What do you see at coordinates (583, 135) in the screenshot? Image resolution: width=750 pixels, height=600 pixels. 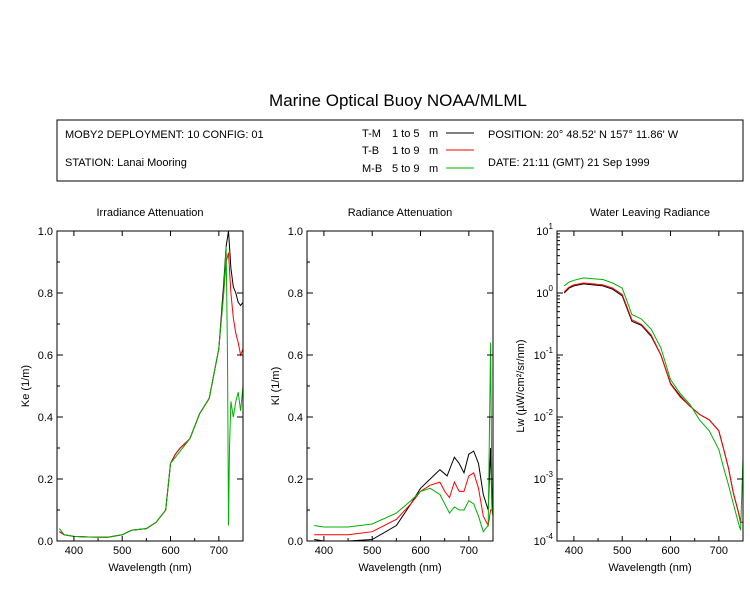 I see `position-text: POSITION: 20° 48.52' N 157° 11.86' W` at bounding box center [583, 135].